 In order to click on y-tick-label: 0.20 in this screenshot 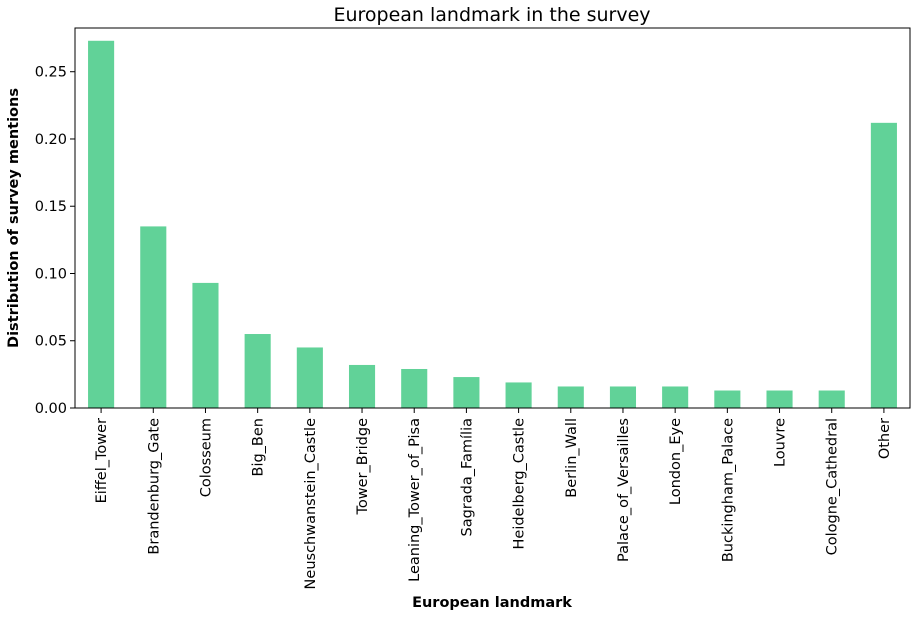, I will do `click(51, 140)`.